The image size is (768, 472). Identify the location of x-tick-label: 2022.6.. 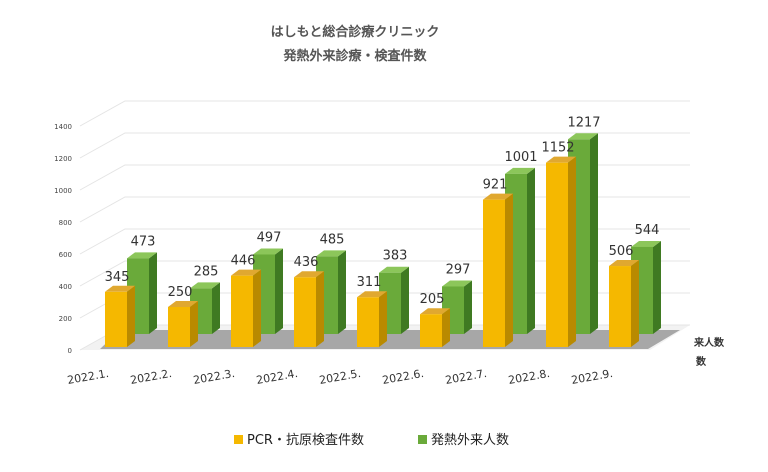
(403, 377).